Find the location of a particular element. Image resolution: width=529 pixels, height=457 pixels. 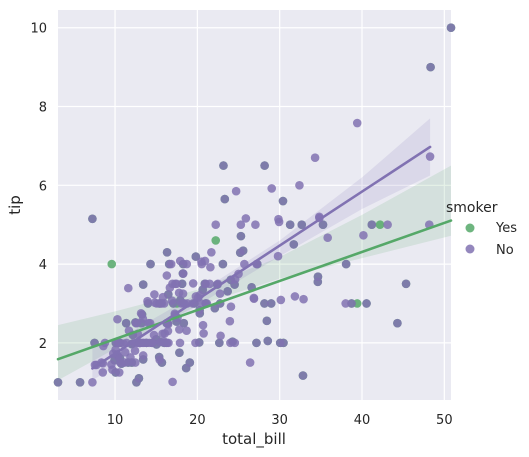

y-tick-label: 6 is located at coordinates (43, 186).